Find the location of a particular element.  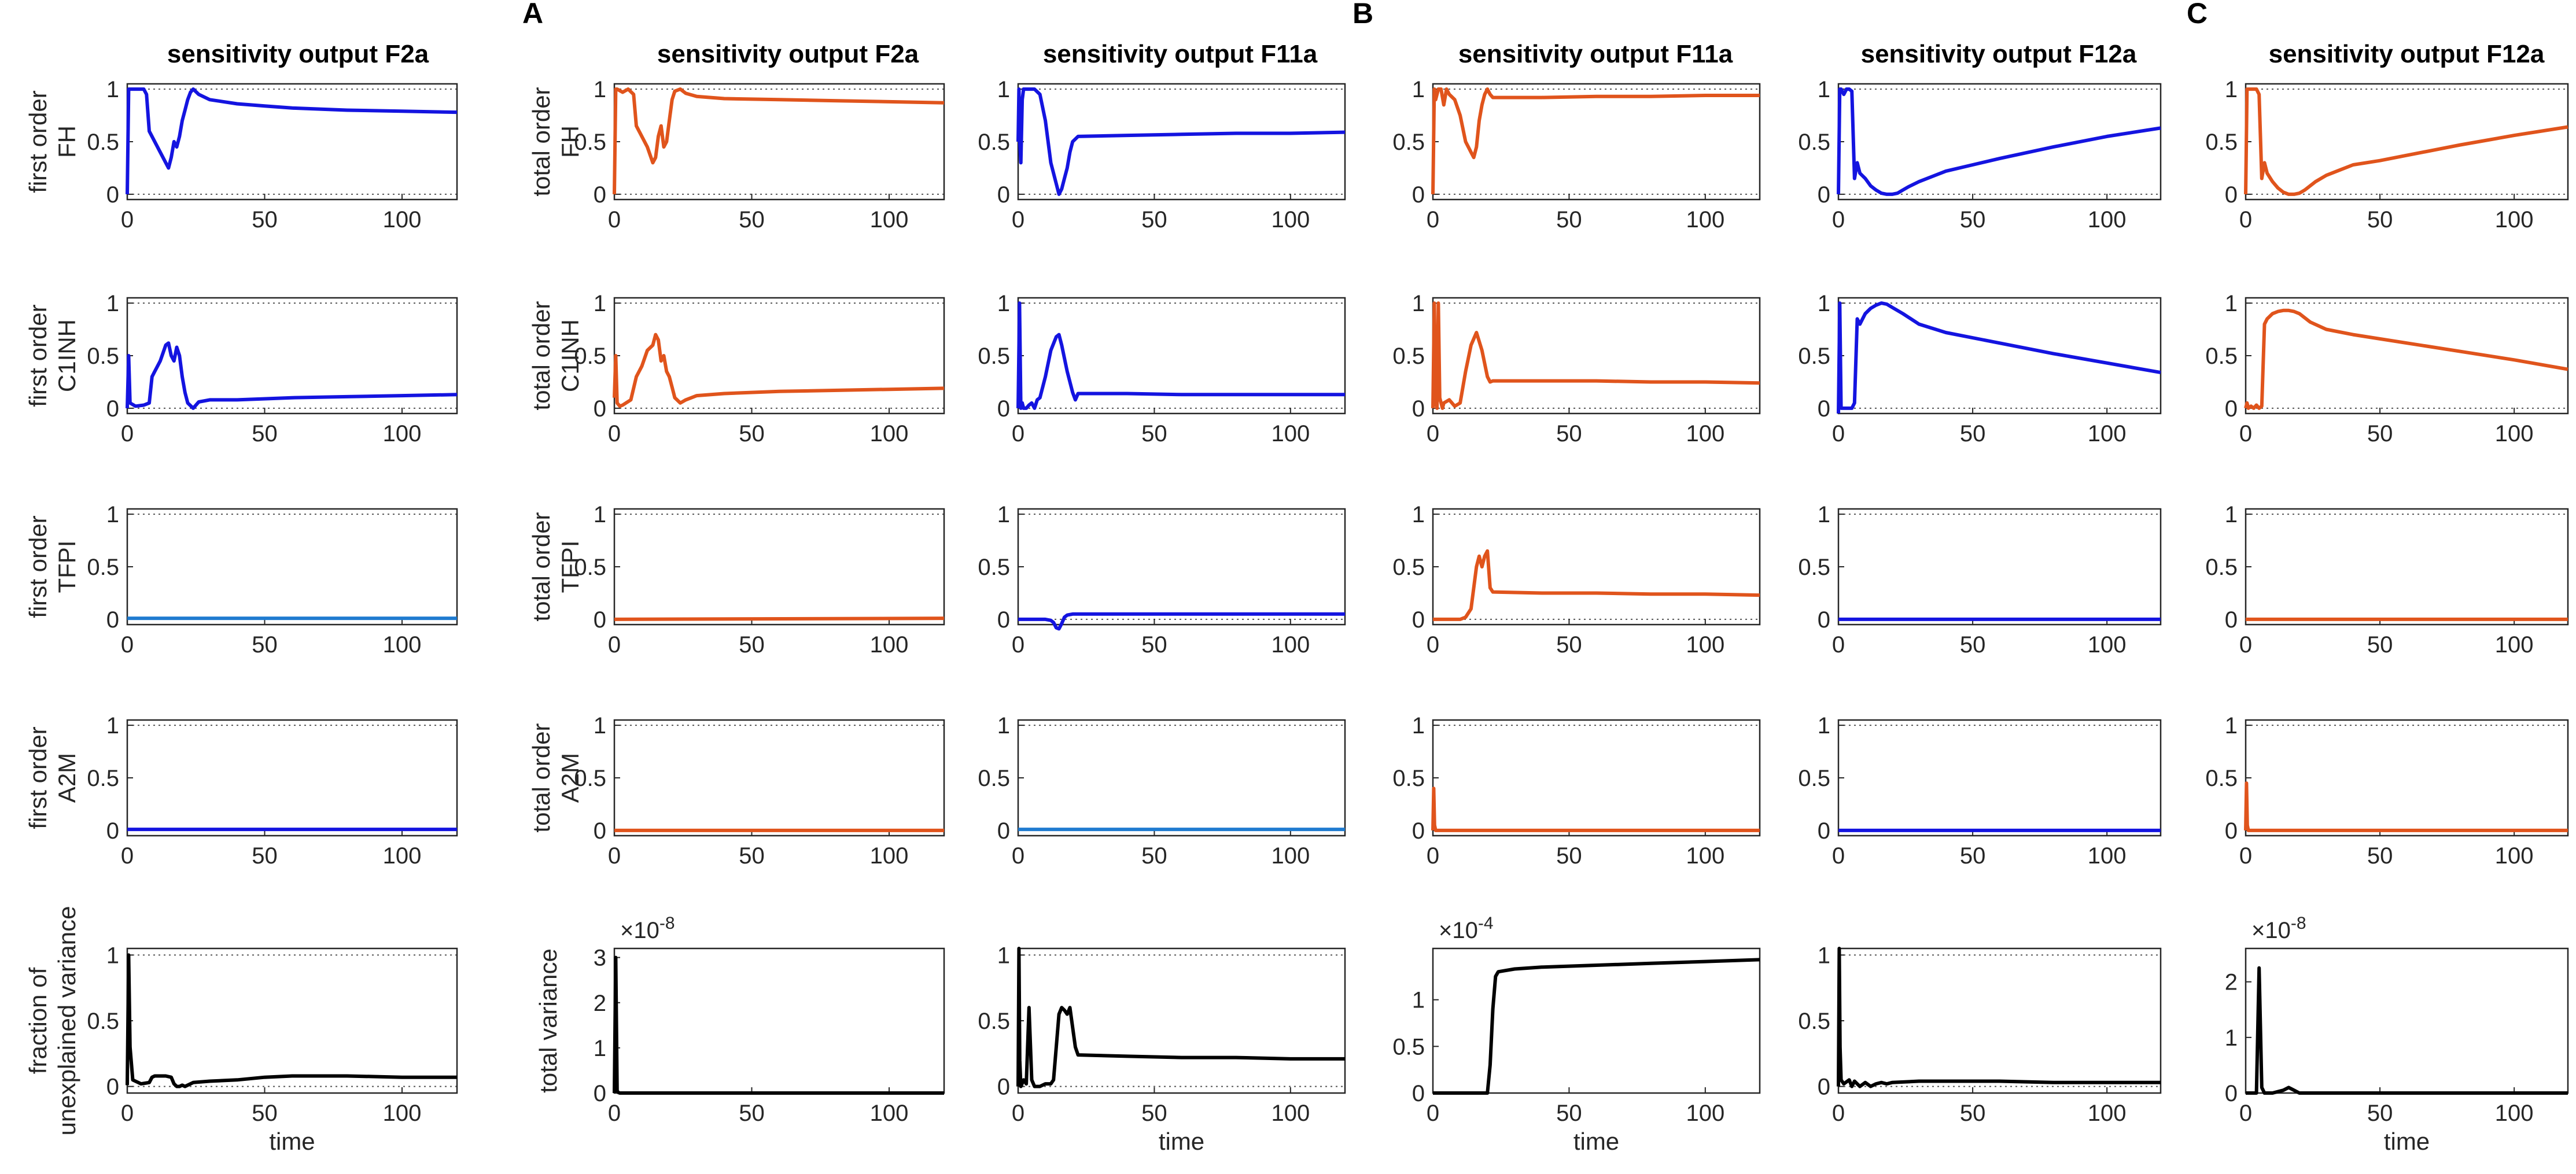

panel-letter-c: C is located at coordinates (2197, 14).